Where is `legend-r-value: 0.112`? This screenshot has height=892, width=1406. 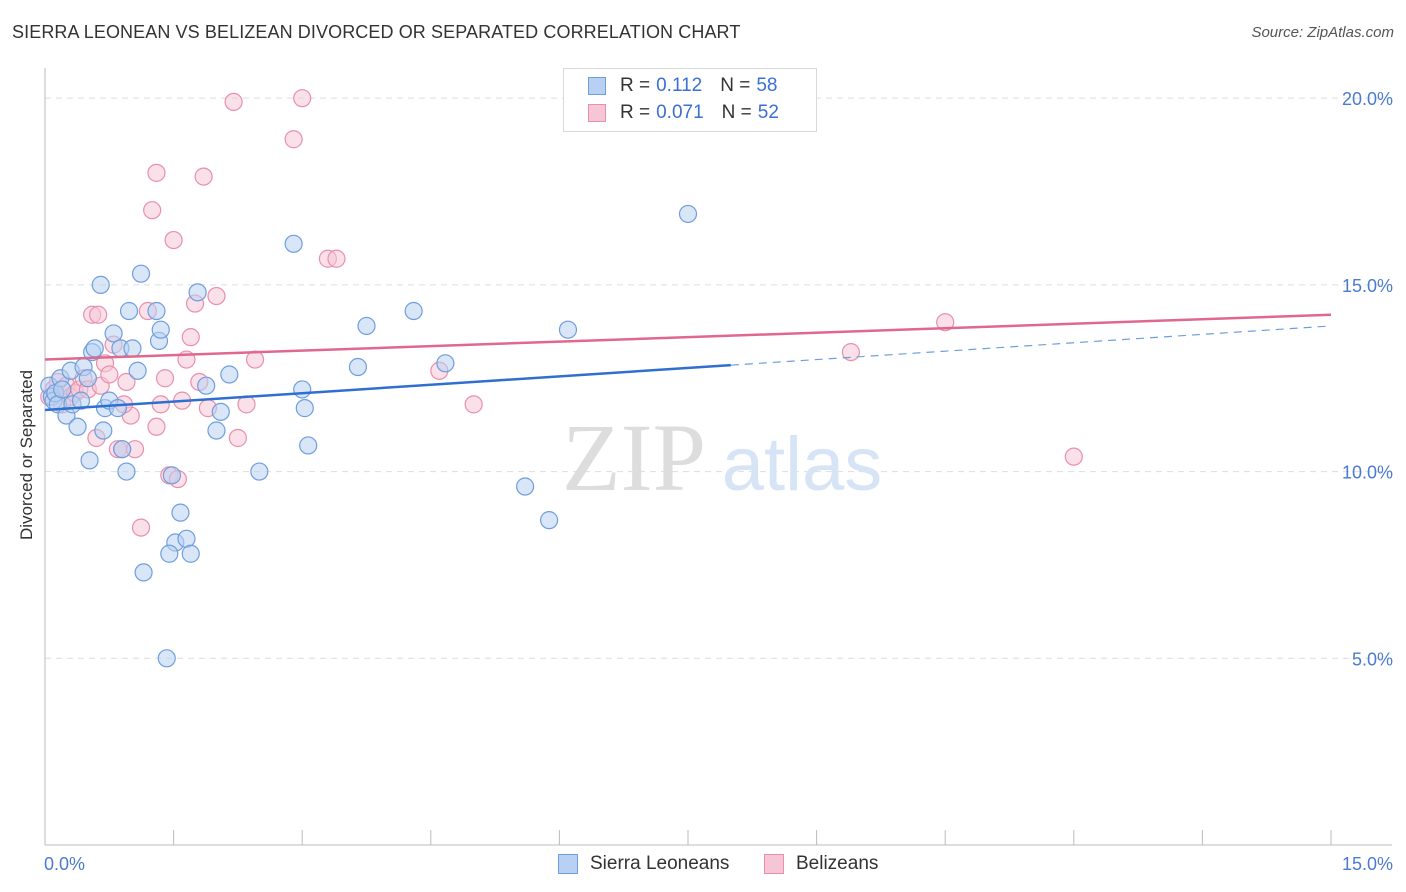
legend-r-value: 0.112 is located at coordinates (679, 85).